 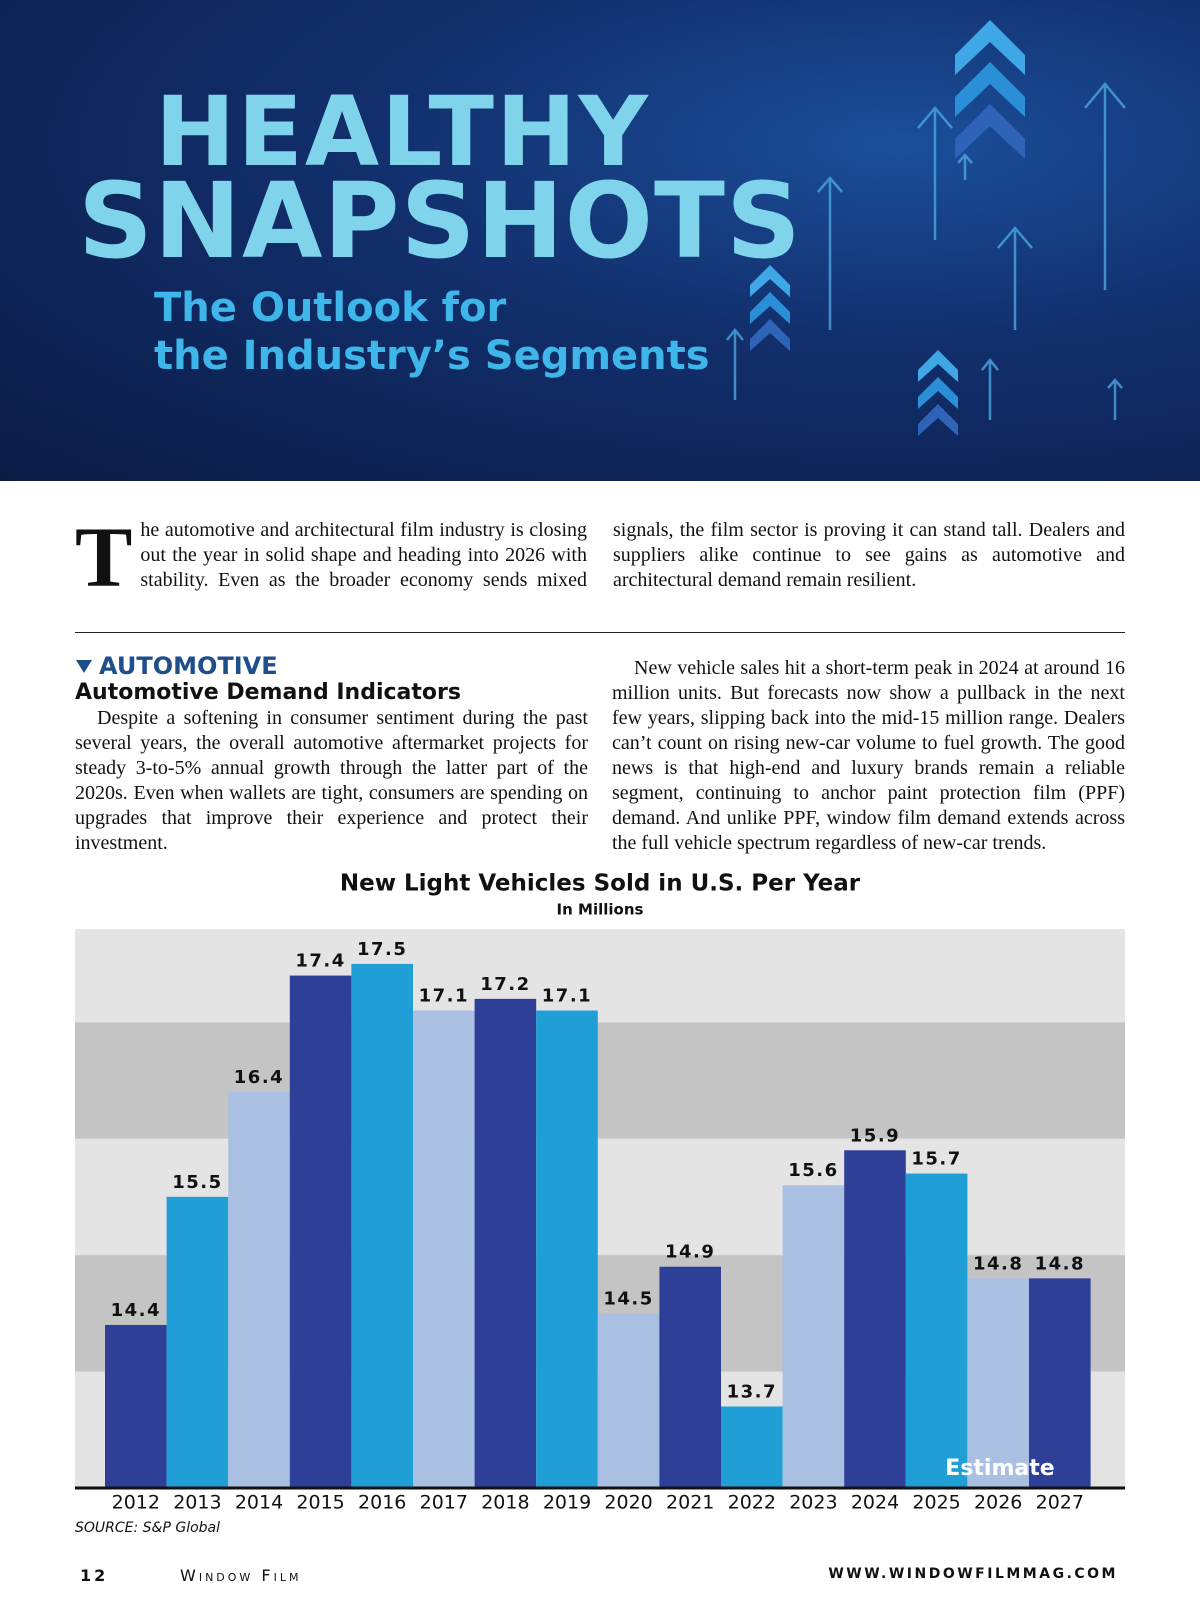 I want to click on annotation: Estimate, so click(x=999, y=1468).